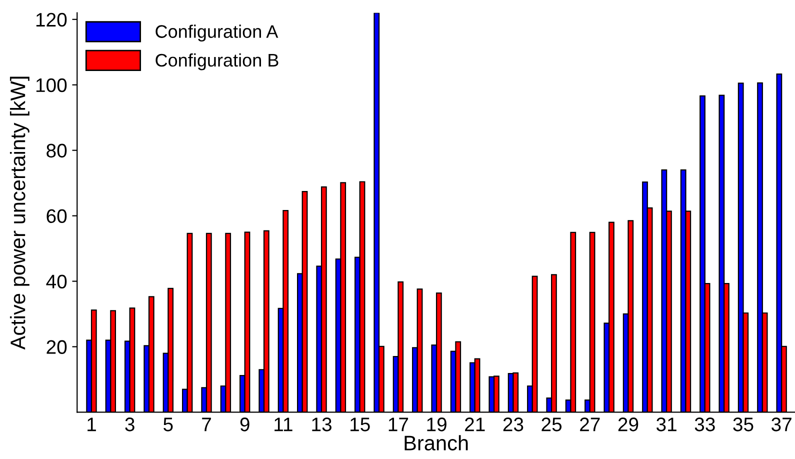 This screenshot has width=795, height=459. Describe the element at coordinates (475, 425) in the screenshot. I see `x-tick-label: 21` at that location.